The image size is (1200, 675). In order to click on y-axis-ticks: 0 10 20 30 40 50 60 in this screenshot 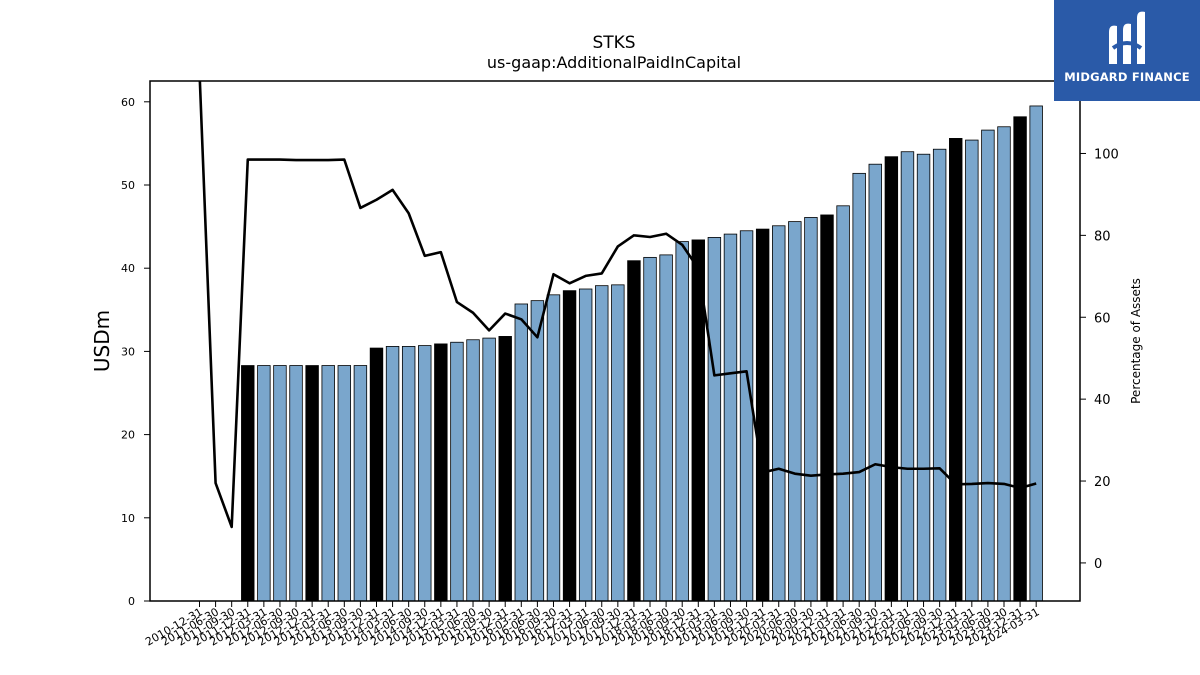, I will do `click(135, 352)`.